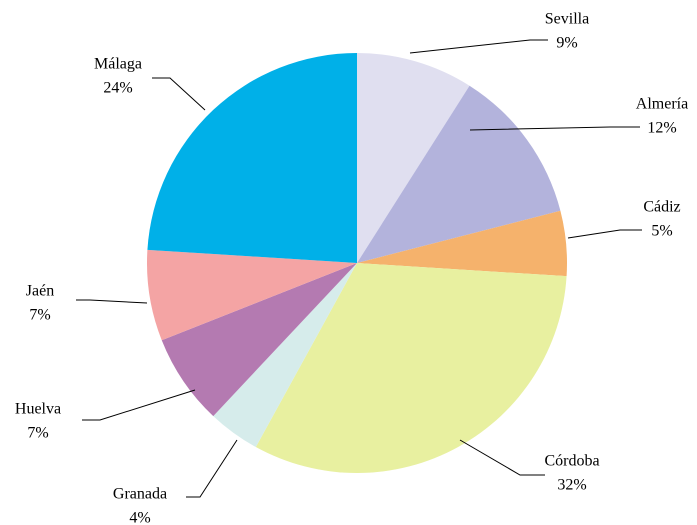 This screenshot has height=525, width=697. Describe the element at coordinates (117, 88) in the screenshot. I see `slice-value-label: 24%` at that location.